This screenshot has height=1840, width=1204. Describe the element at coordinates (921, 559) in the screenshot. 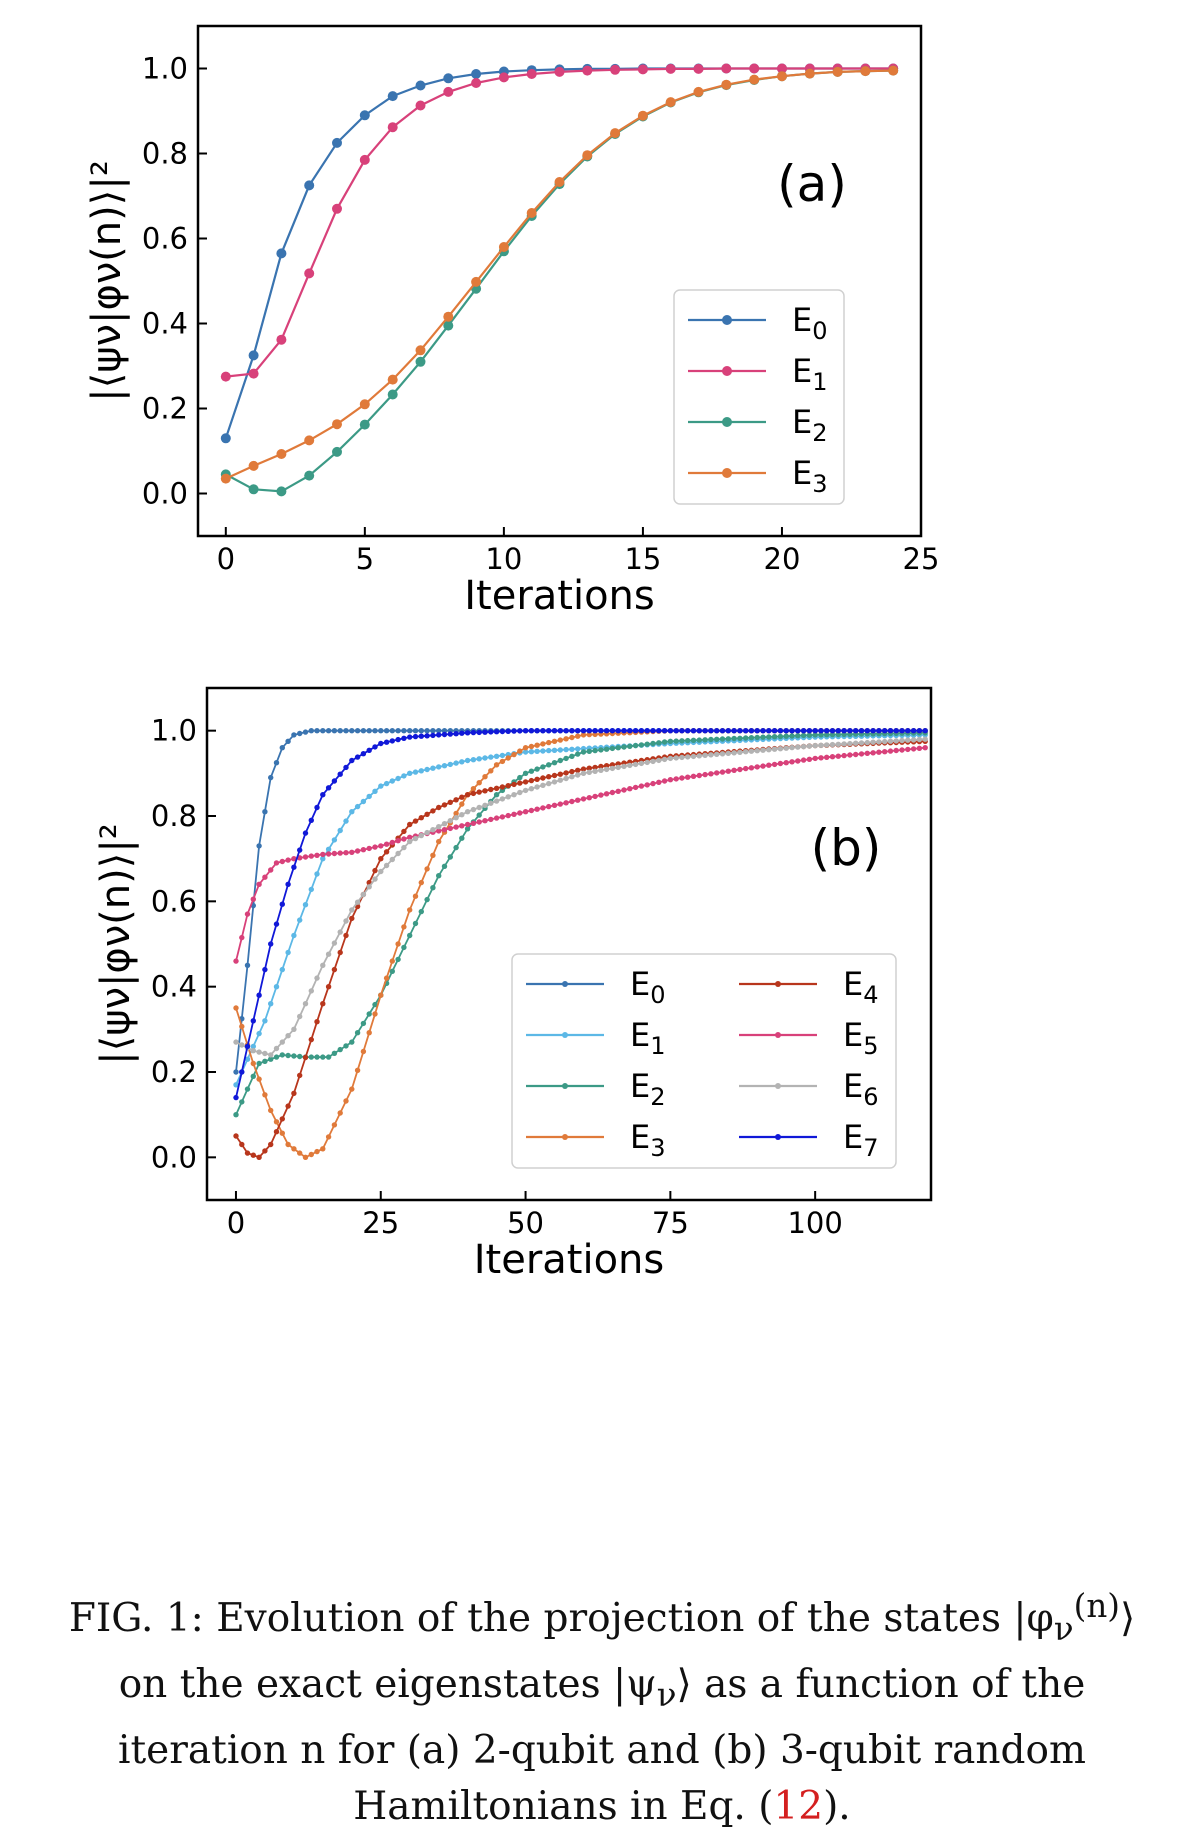

I see `x-tick-label: 25` at that location.